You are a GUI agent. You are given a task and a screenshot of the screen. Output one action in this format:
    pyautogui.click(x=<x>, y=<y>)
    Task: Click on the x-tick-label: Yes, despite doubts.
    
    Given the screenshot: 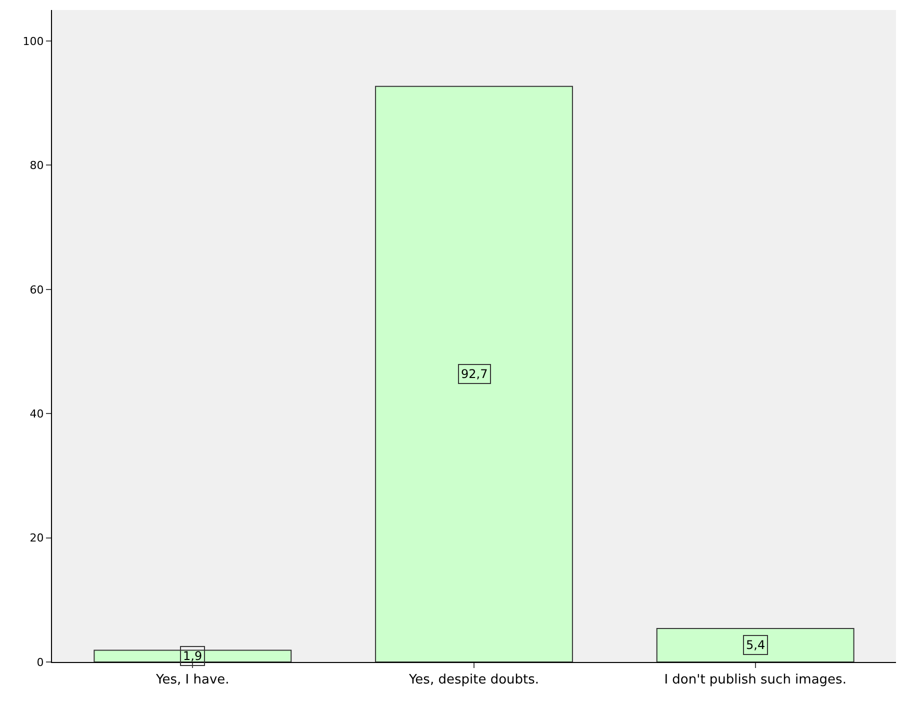 What is the action you would take?
    pyautogui.click(x=474, y=680)
    